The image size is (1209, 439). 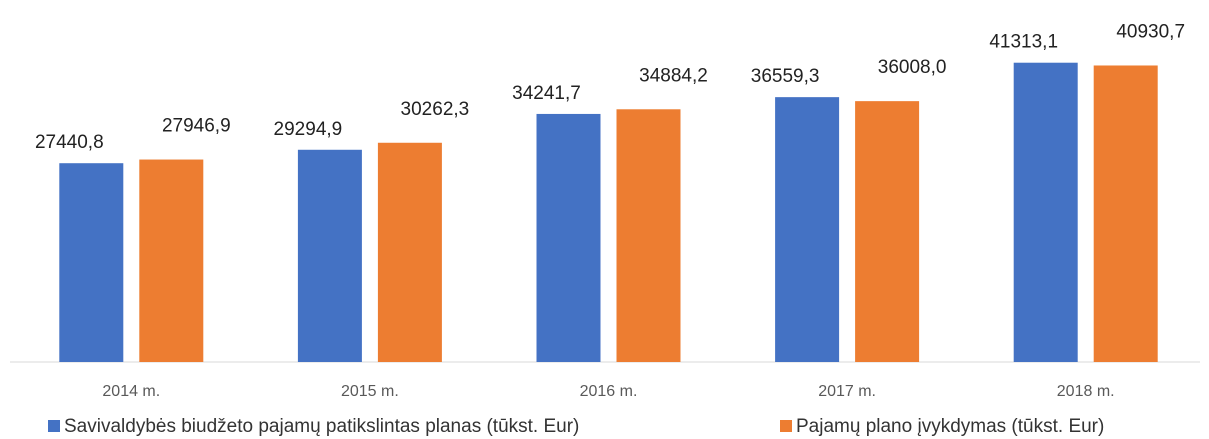 I want to click on value-label: 27946,9, so click(x=196, y=126).